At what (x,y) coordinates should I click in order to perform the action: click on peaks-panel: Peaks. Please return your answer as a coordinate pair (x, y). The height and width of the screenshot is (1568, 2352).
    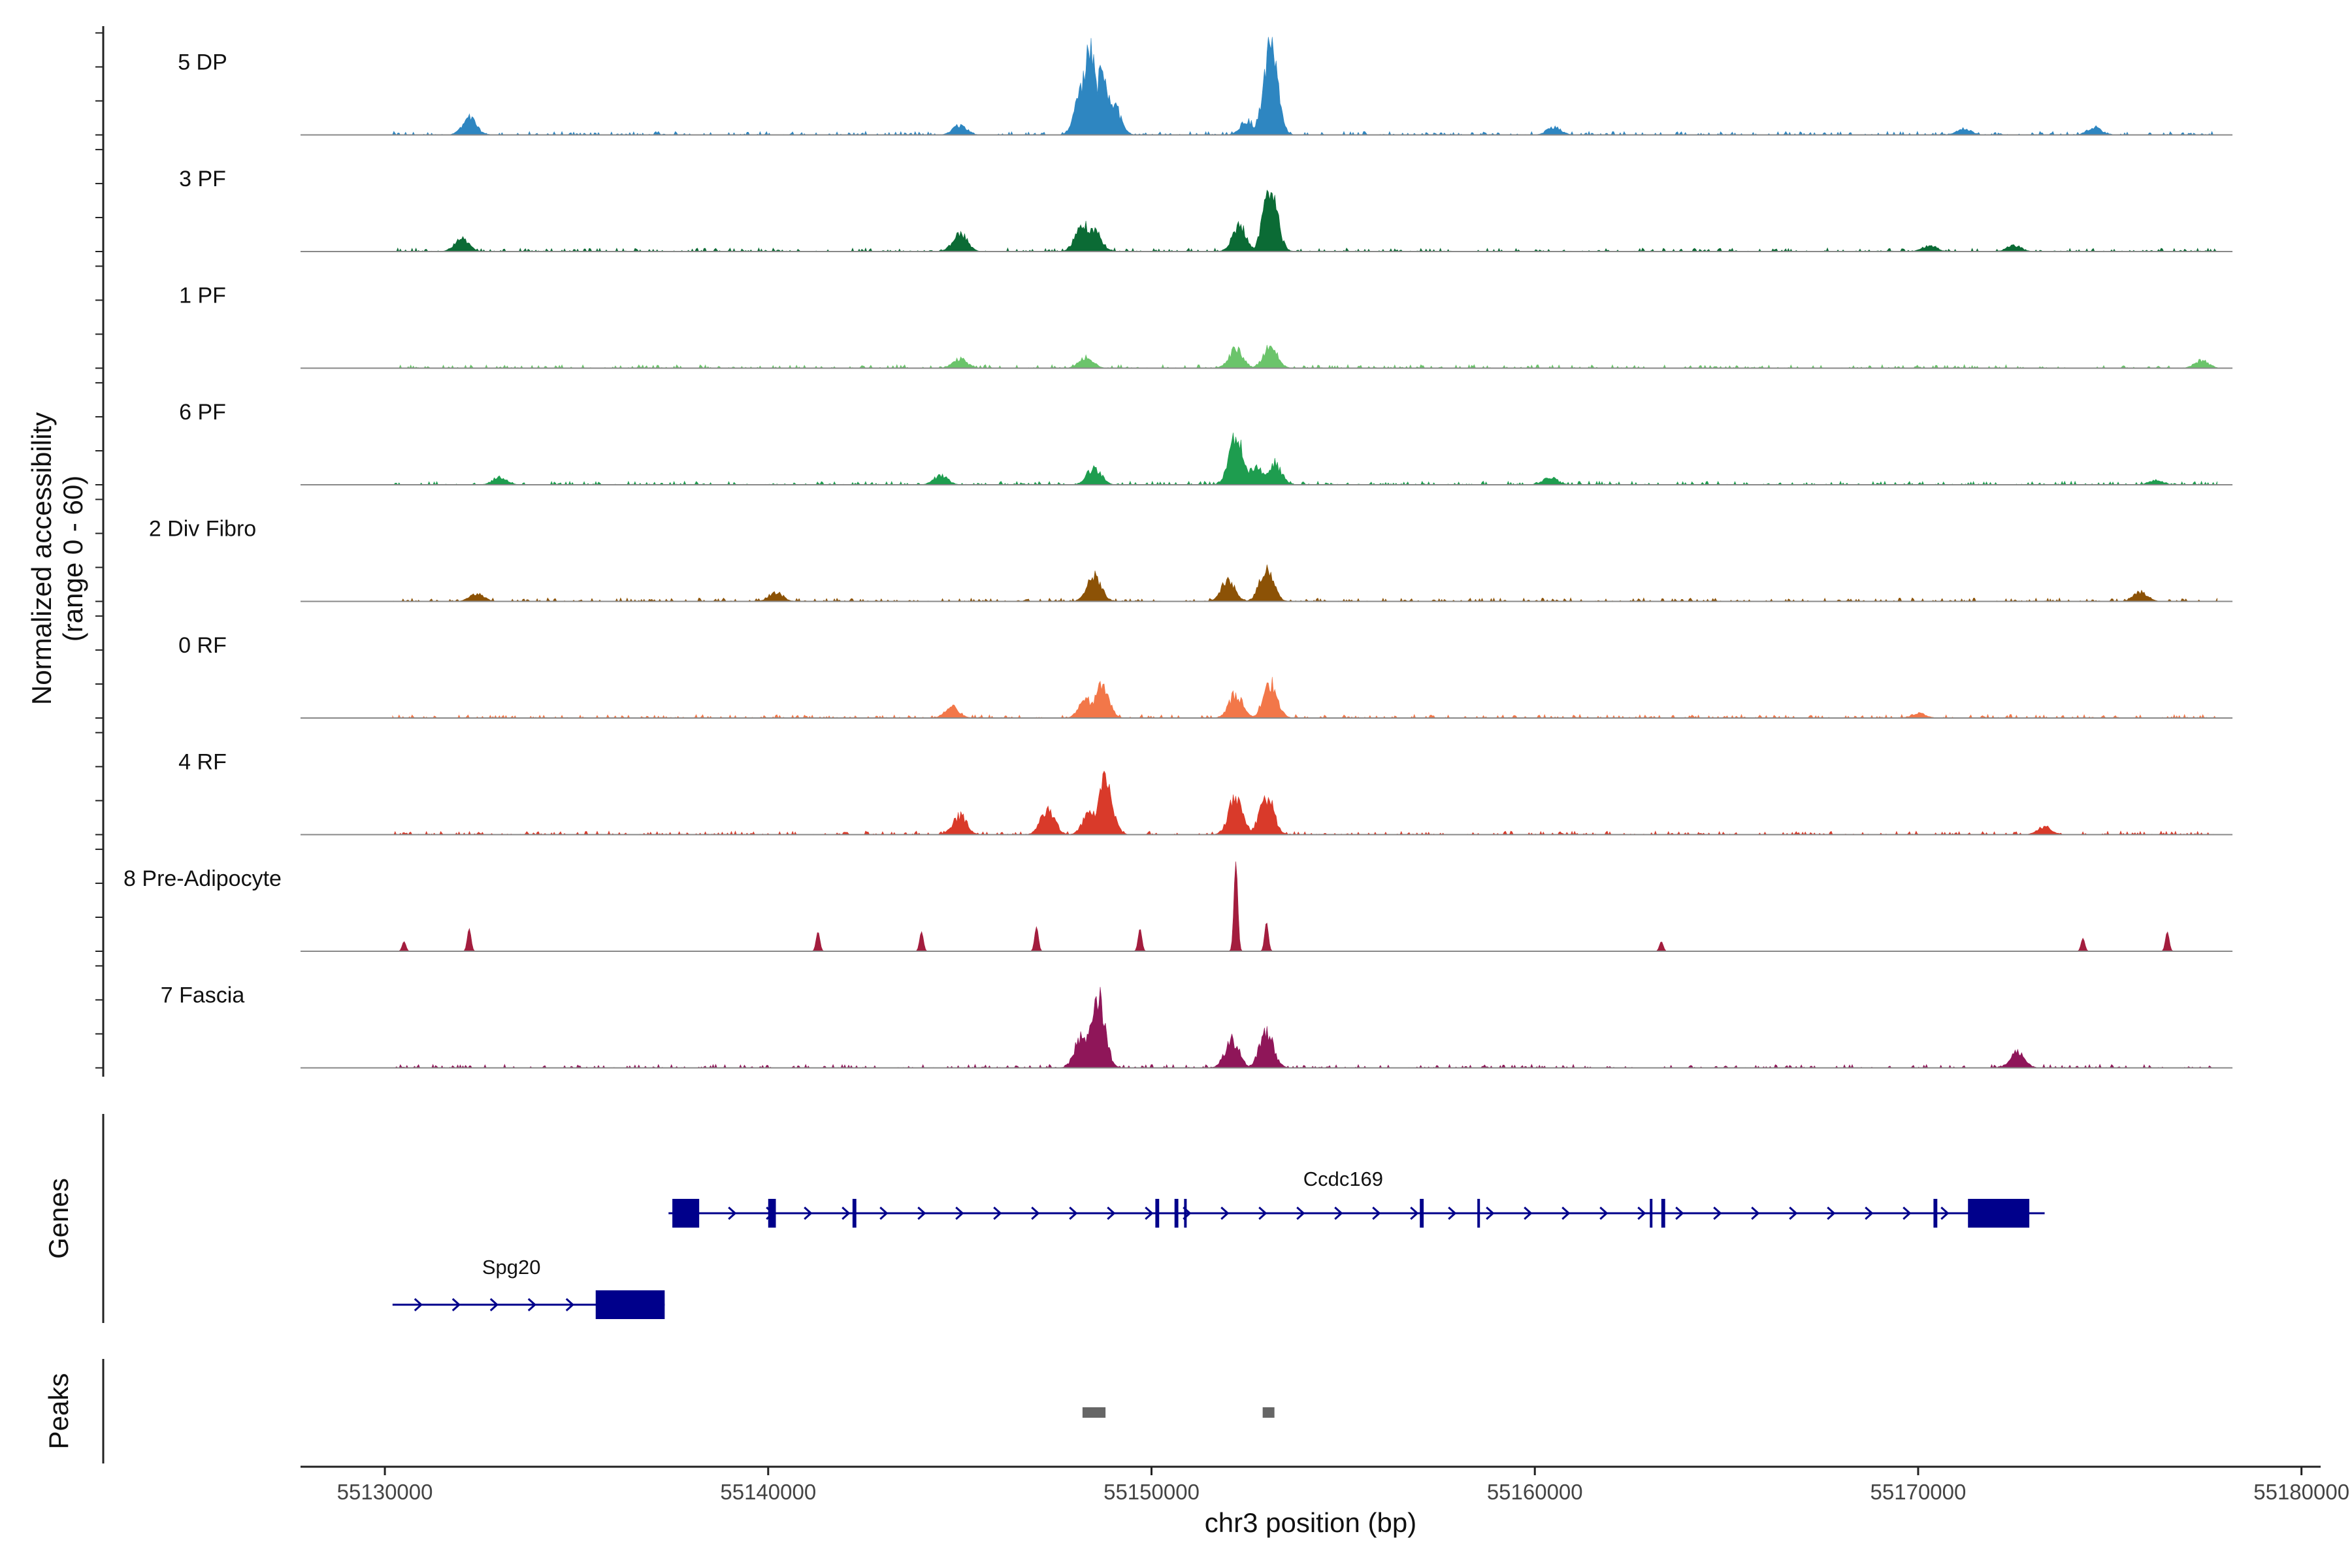
    Looking at the image, I should click on (659, 1411).